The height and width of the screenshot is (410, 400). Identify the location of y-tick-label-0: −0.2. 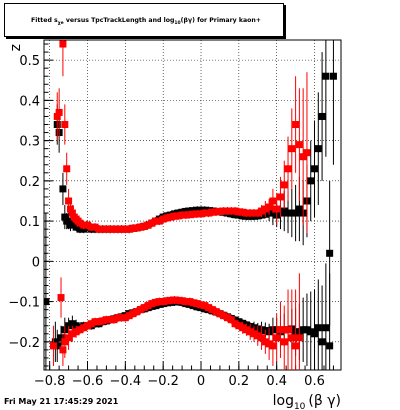
(24, 343).